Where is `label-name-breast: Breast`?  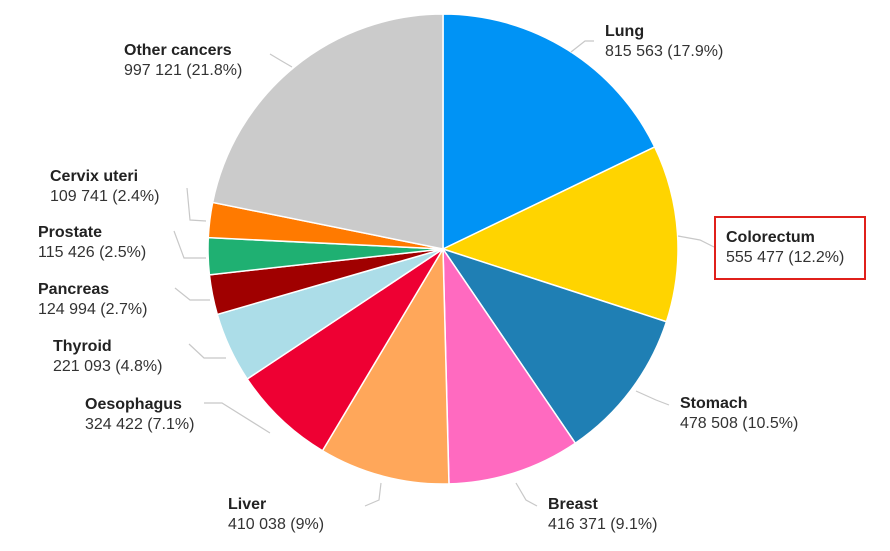 label-name-breast: Breast is located at coordinates (573, 504).